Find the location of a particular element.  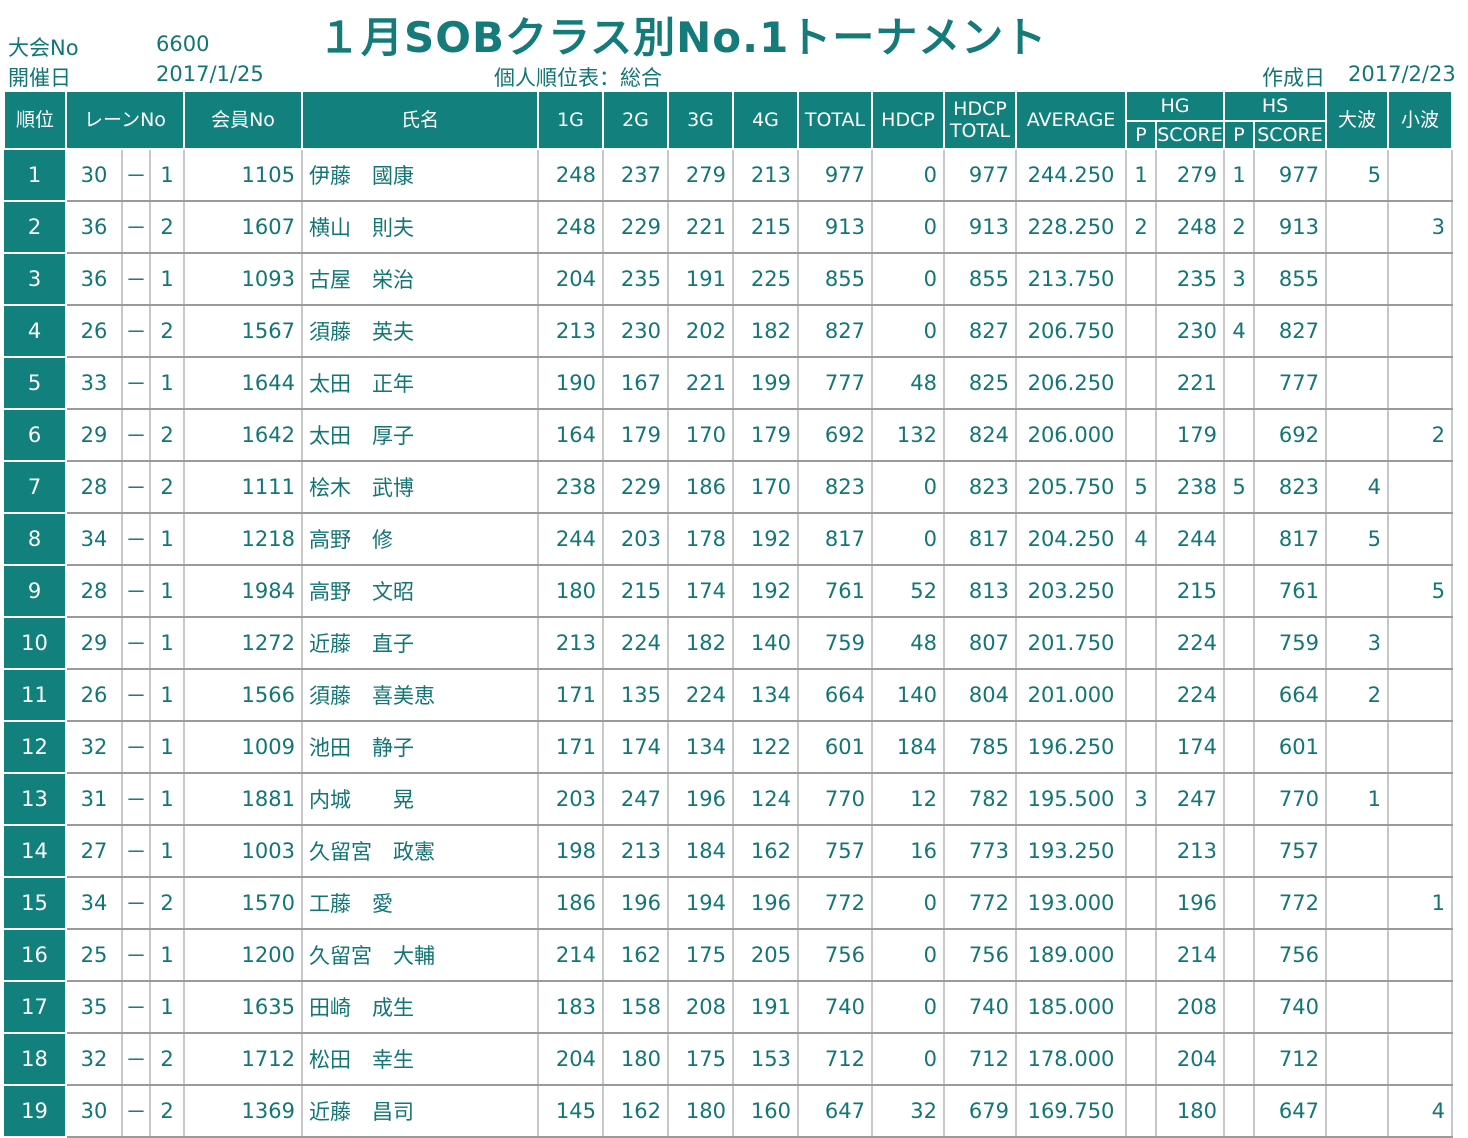

onami-cell: 3 is located at coordinates (1357, 643).